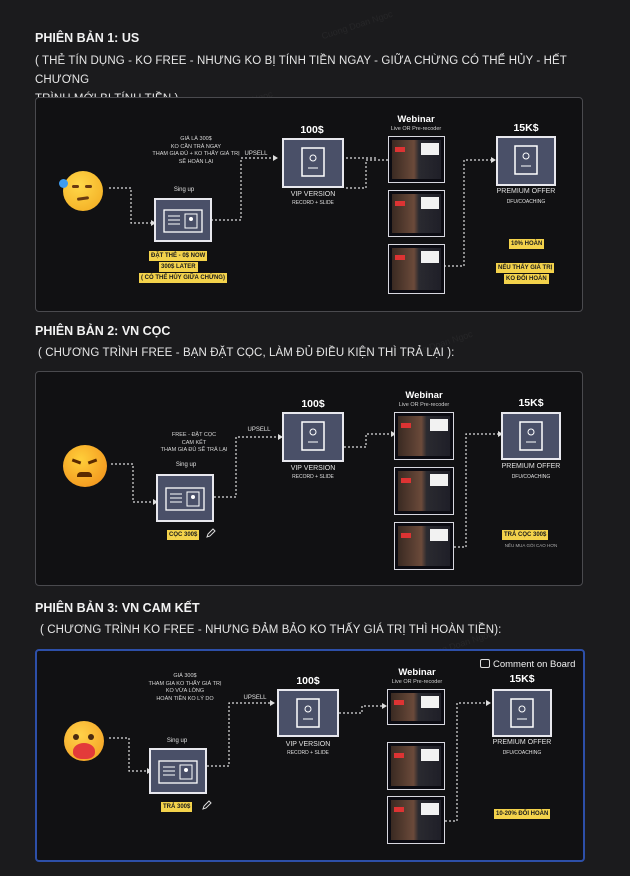 This screenshot has height=876, width=630. I want to click on premium-highlight-2: NẾU THẤY GIÁ TRỊ, so click(525, 268).